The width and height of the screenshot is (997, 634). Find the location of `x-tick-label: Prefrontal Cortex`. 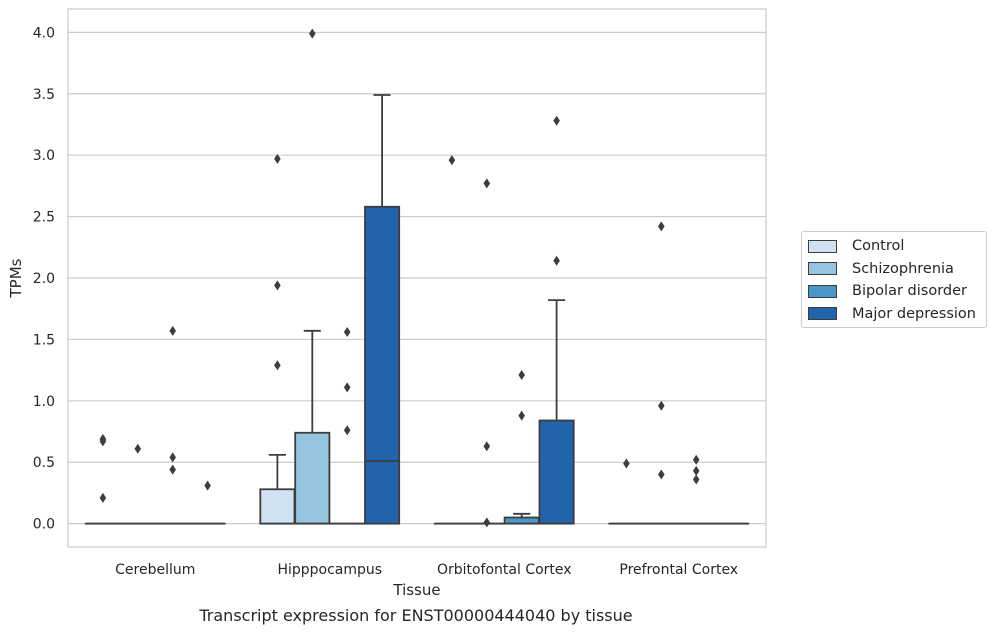

x-tick-label: Prefrontal Cortex is located at coordinates (678, 570).